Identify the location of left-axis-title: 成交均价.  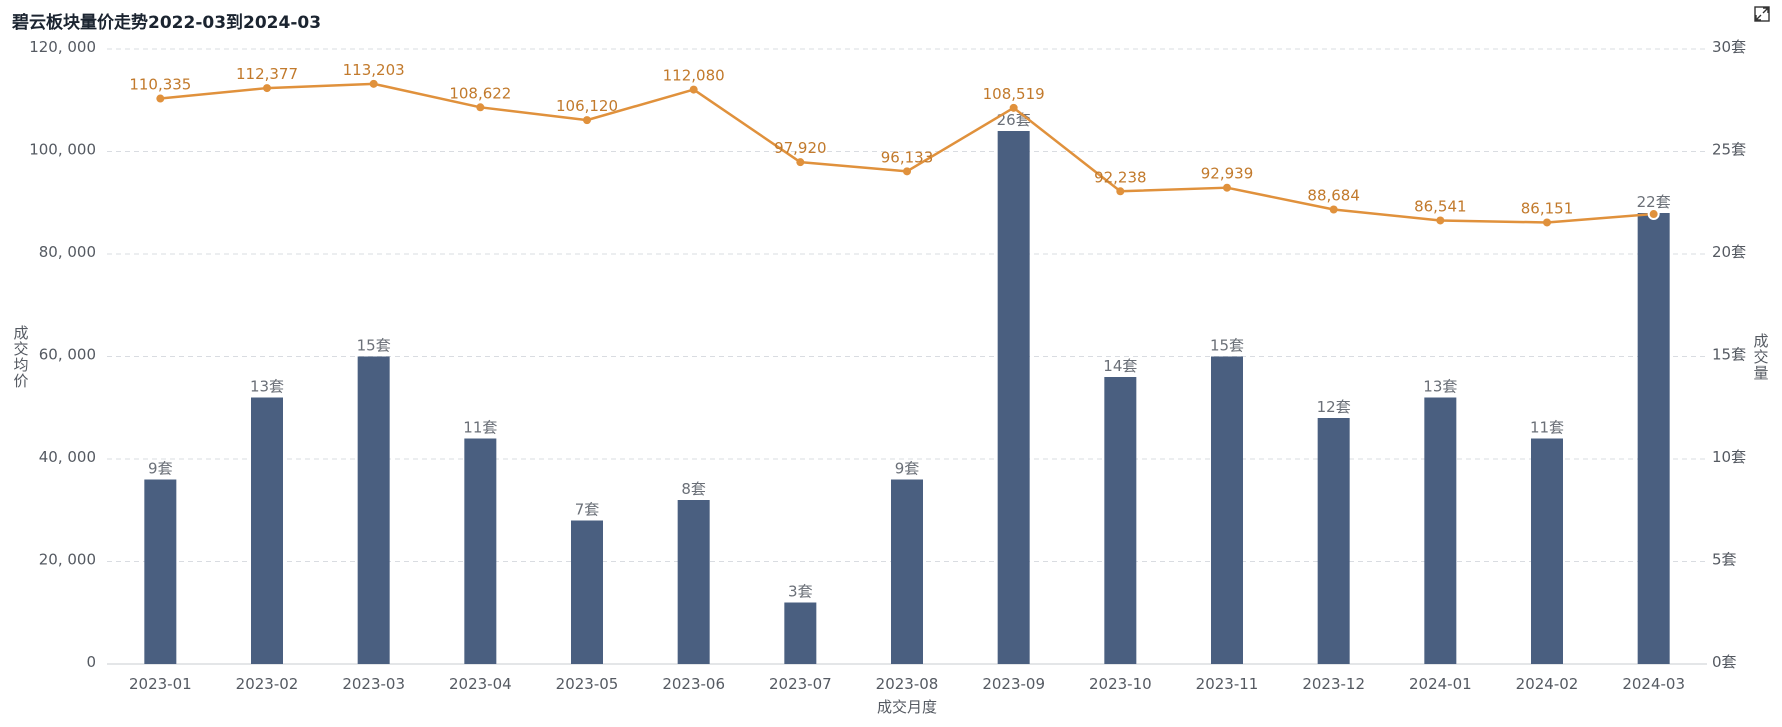
(20, 357).